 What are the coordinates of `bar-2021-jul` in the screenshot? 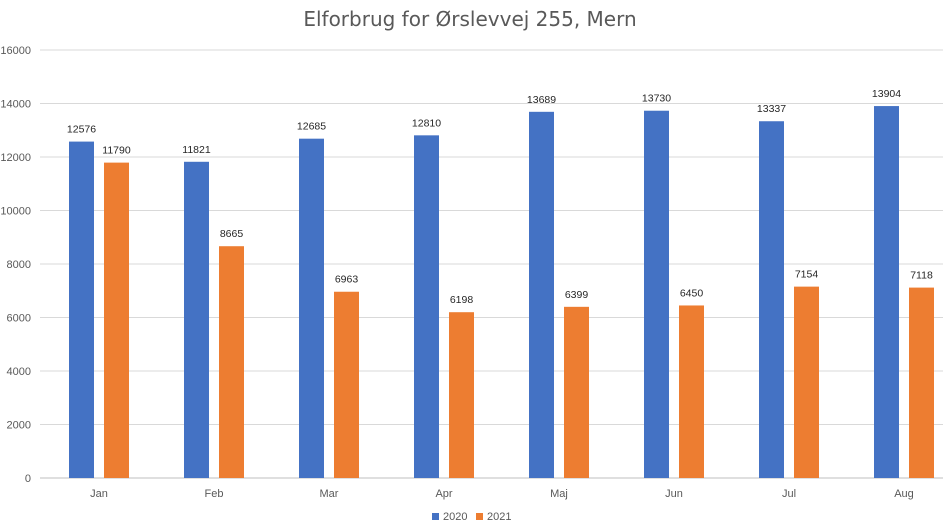 It's located at (806, 382).